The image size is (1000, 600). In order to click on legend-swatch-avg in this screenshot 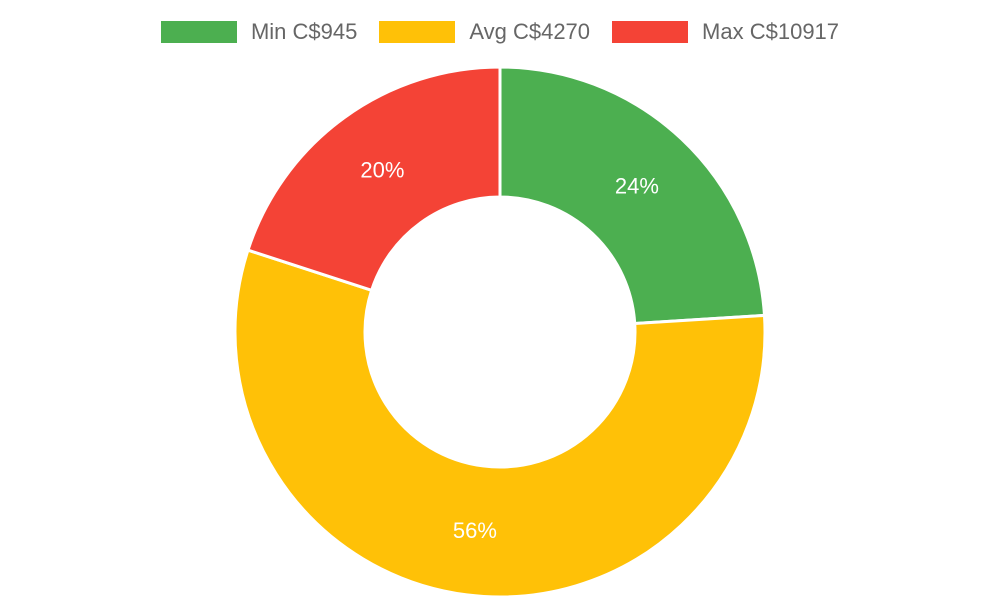, I will do `click(417, 32)`.